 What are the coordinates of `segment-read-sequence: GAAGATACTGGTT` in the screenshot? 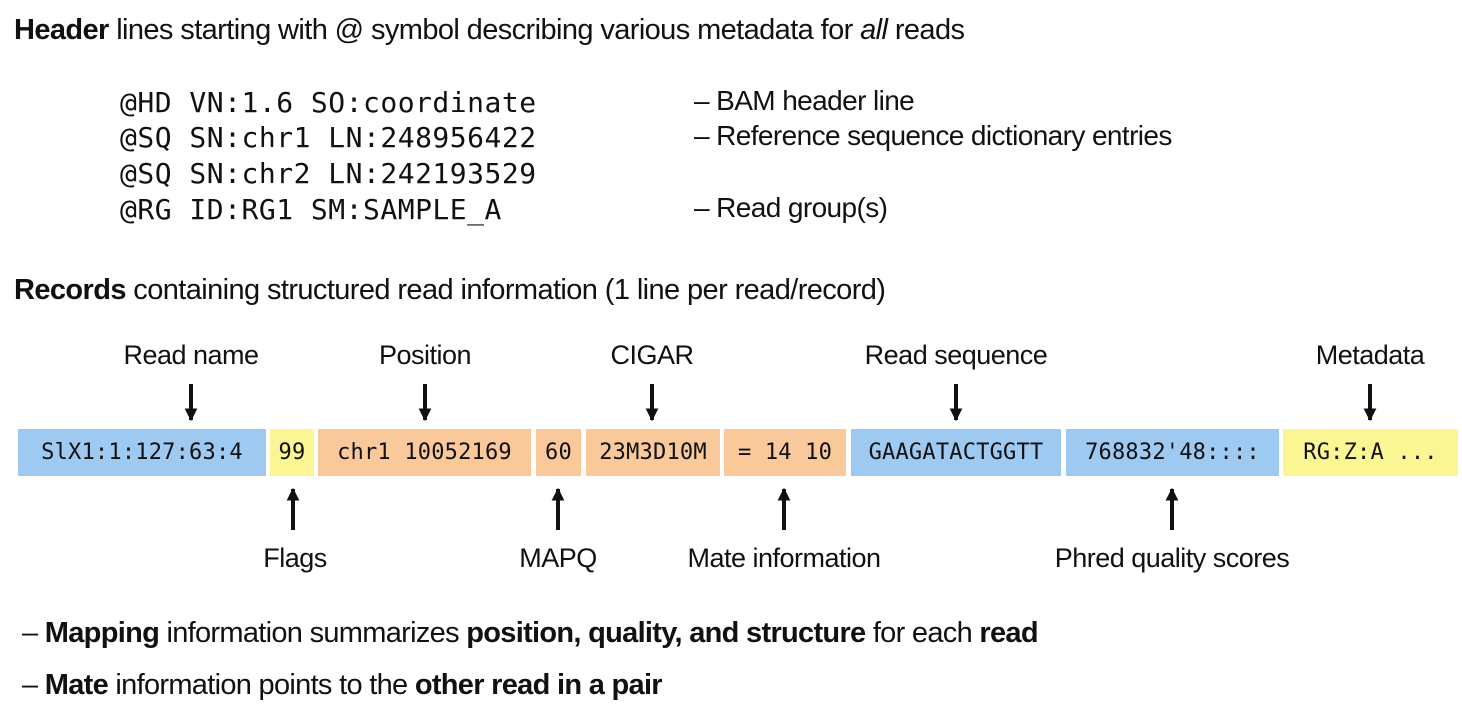 It's located at (956, 452).